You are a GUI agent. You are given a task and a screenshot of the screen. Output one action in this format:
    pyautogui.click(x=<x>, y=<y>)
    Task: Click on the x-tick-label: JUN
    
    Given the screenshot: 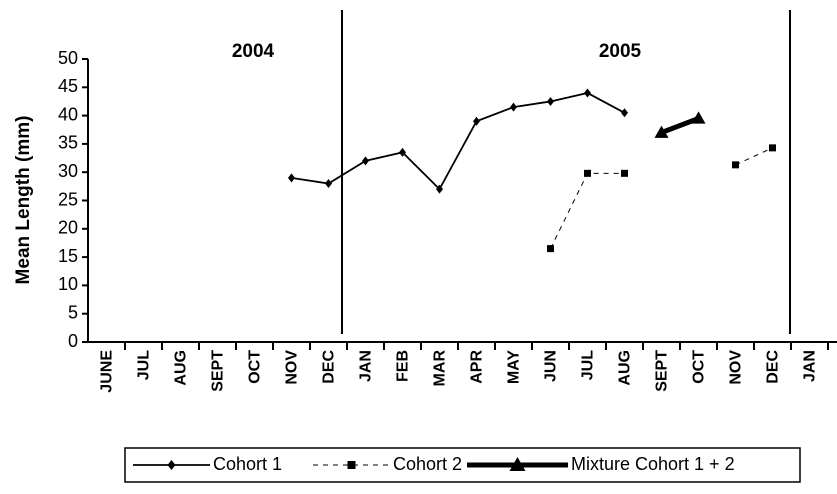 What is the action you would take?
    pyautogui.click(x=551, y=366)
    